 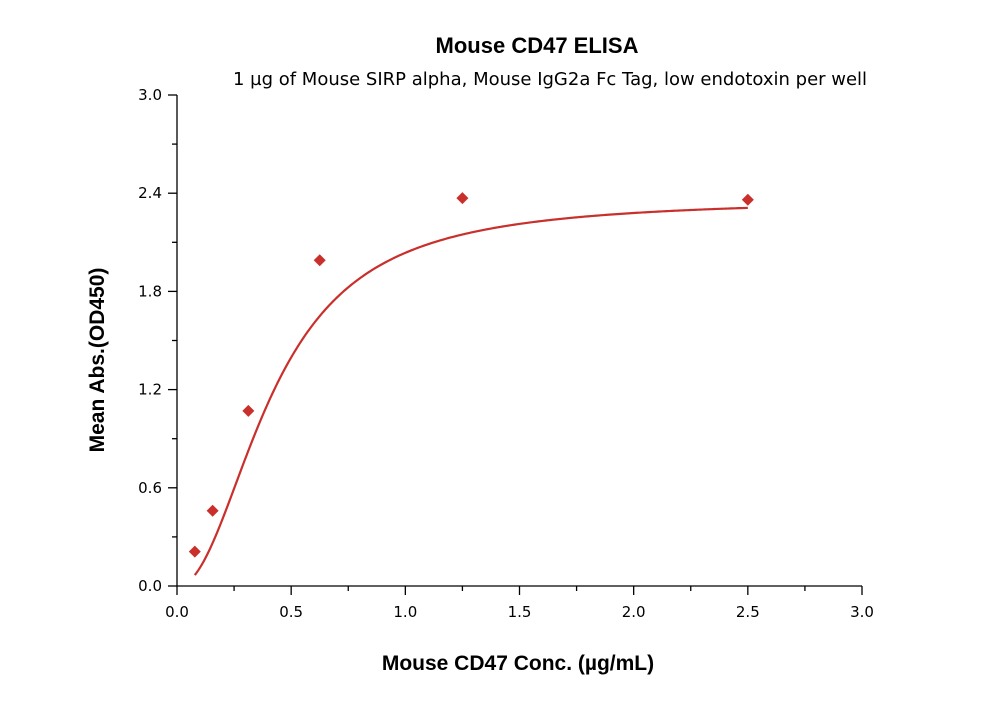 I want to click on y-tick-label: 0.6, so click(x=150, y=488).